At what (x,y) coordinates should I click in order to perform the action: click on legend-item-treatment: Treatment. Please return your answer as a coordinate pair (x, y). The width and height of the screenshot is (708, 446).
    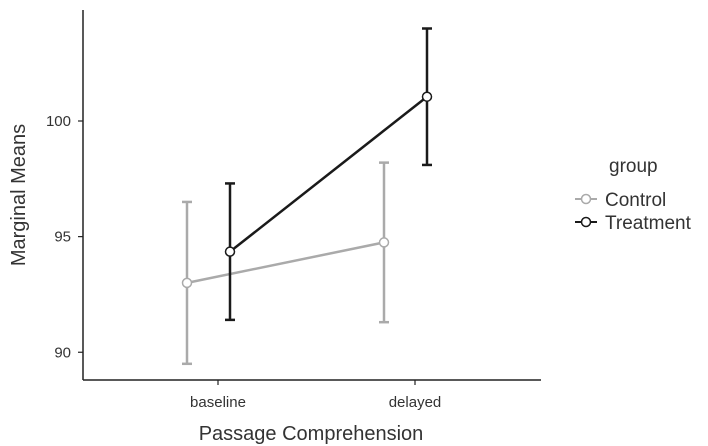
    Looking at the image, I should click on (633, 223).